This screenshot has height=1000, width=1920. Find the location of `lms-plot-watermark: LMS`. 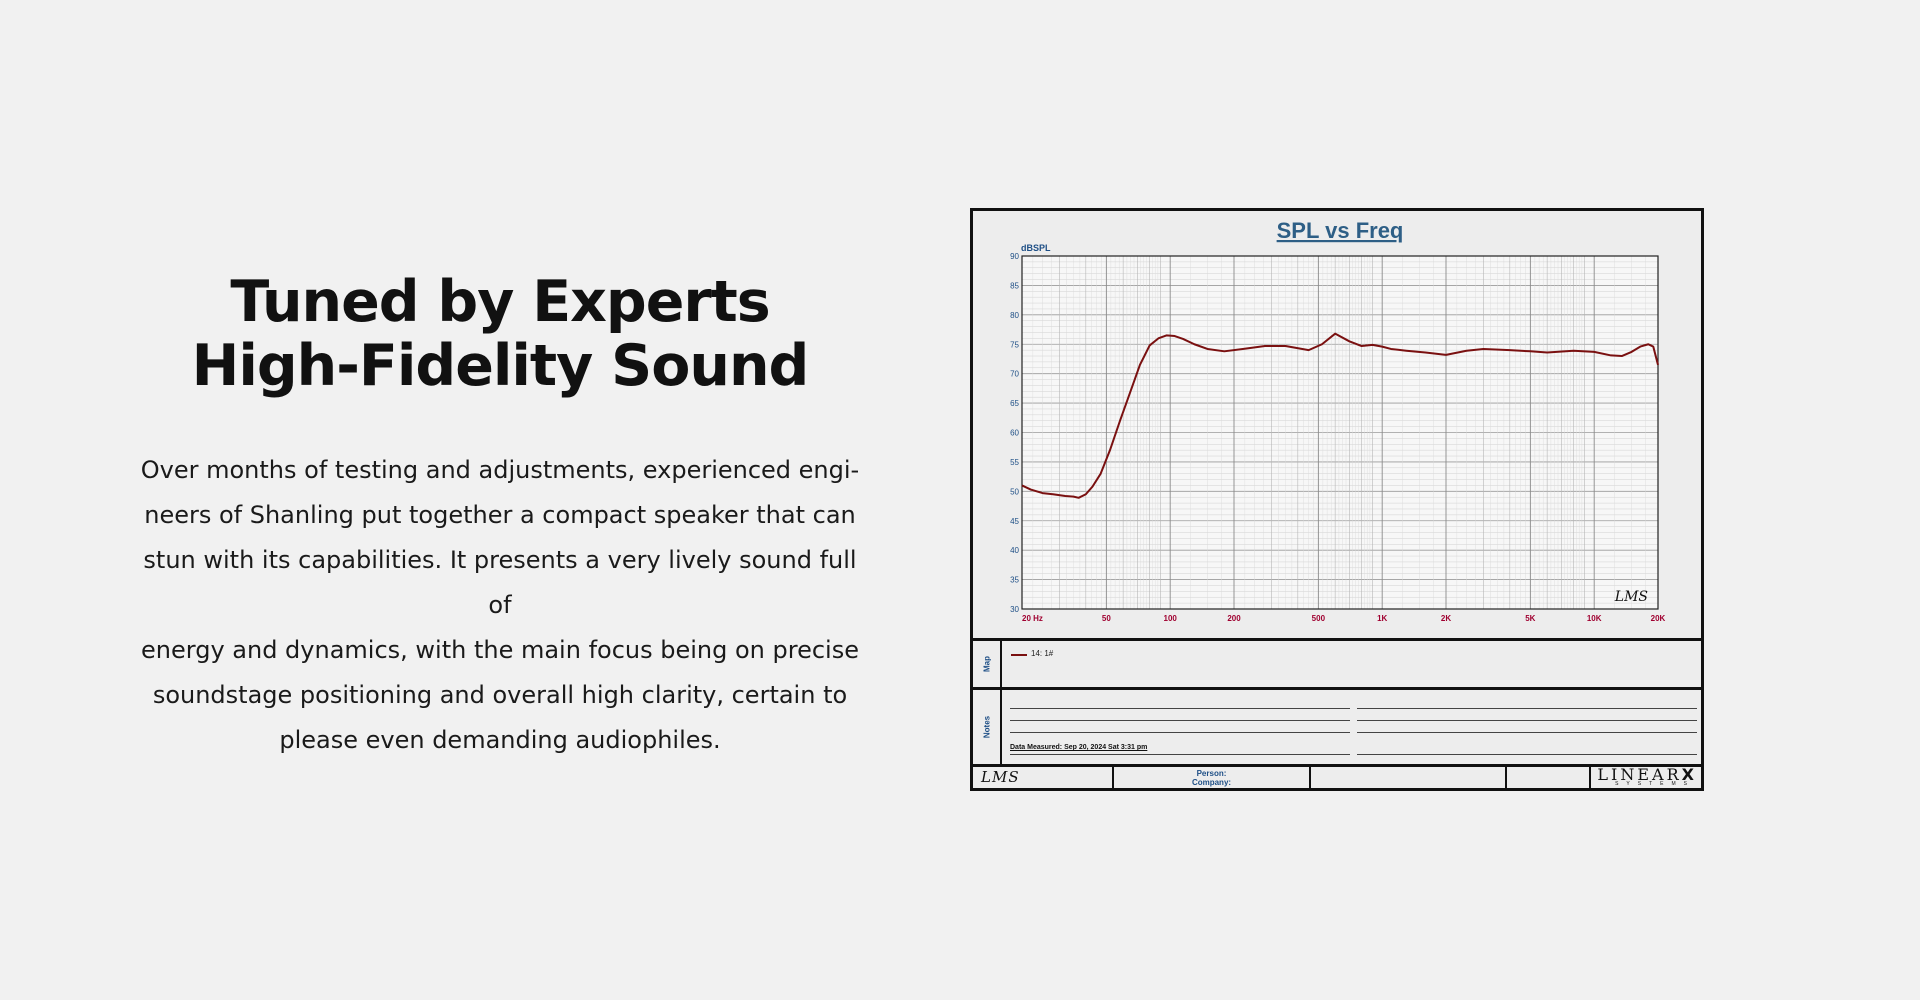

lms-plot-watermark: LMS is located at coordinates (1631, 597).